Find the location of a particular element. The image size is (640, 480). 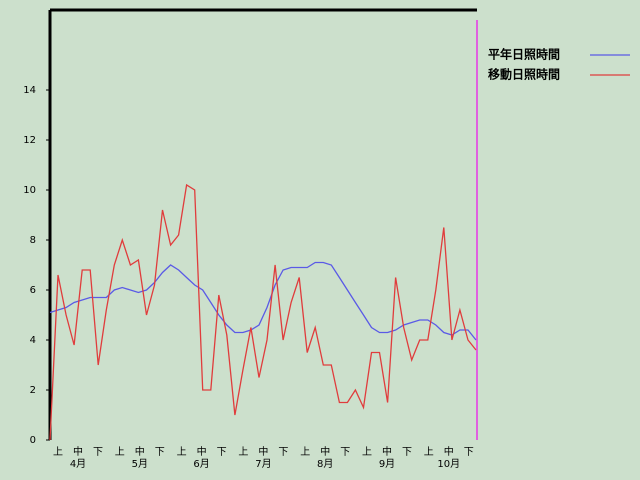

y-tick-label: 6 is located at coordinates (33, 290).